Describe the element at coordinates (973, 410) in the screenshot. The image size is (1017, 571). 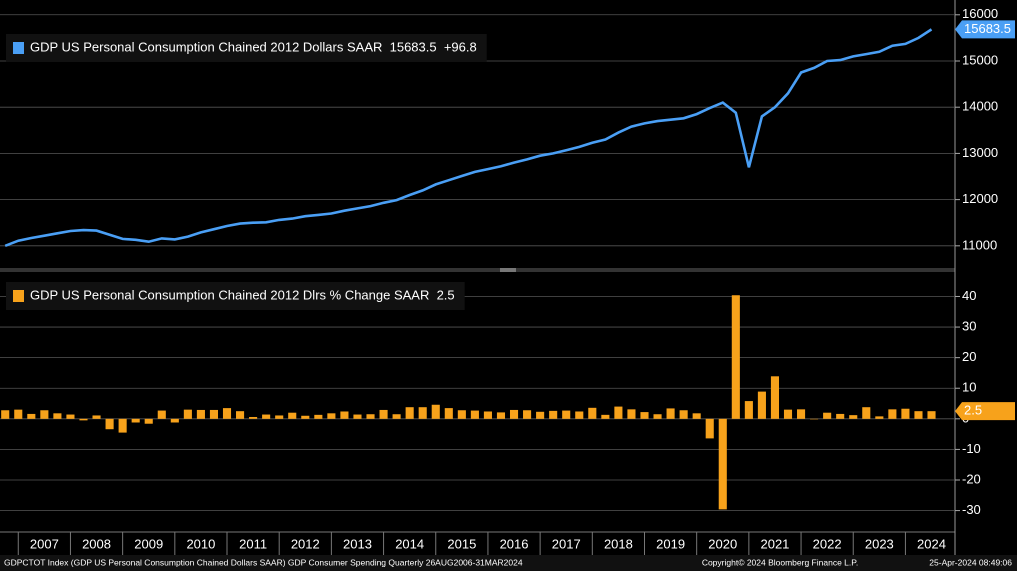
I see `last-value-label: 2.5` at that location.